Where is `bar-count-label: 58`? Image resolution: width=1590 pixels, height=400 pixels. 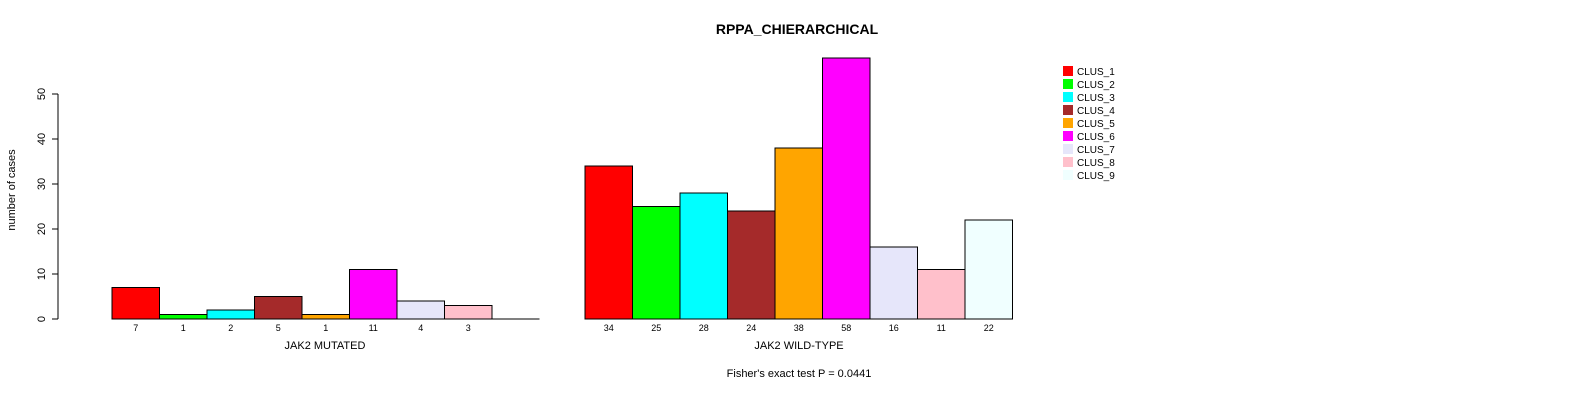 bar-count-label: 58 is located at coordinates (846, 328).